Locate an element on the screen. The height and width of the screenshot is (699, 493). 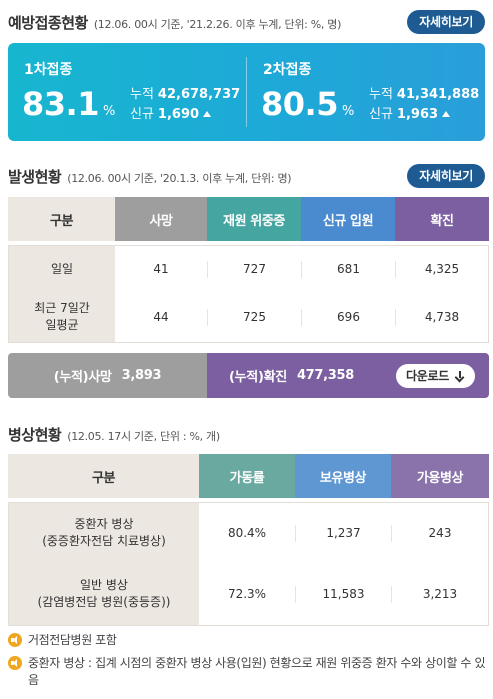
dose1-label: 1차접종 is located at coordinates (48, 70).